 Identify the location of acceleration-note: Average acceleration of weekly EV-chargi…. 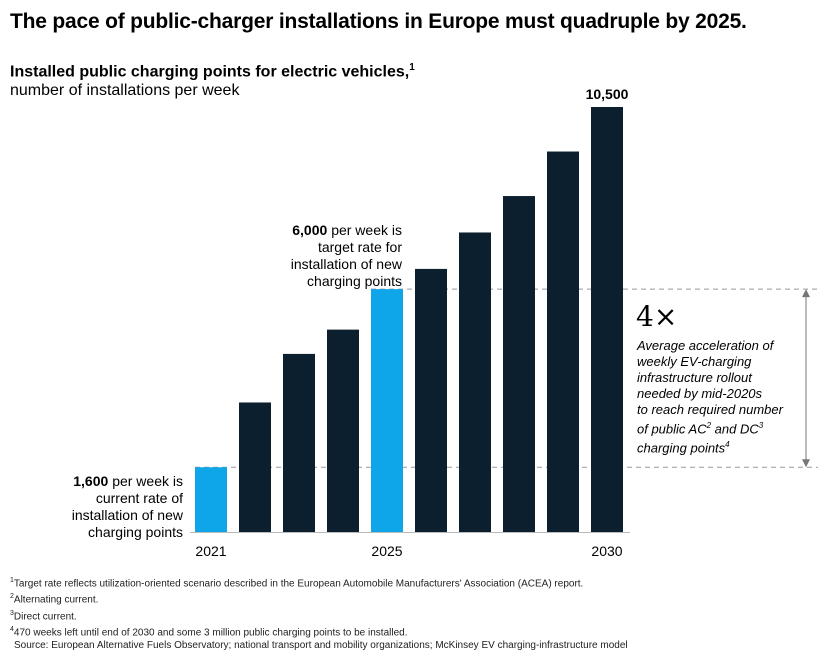
(727, 397).